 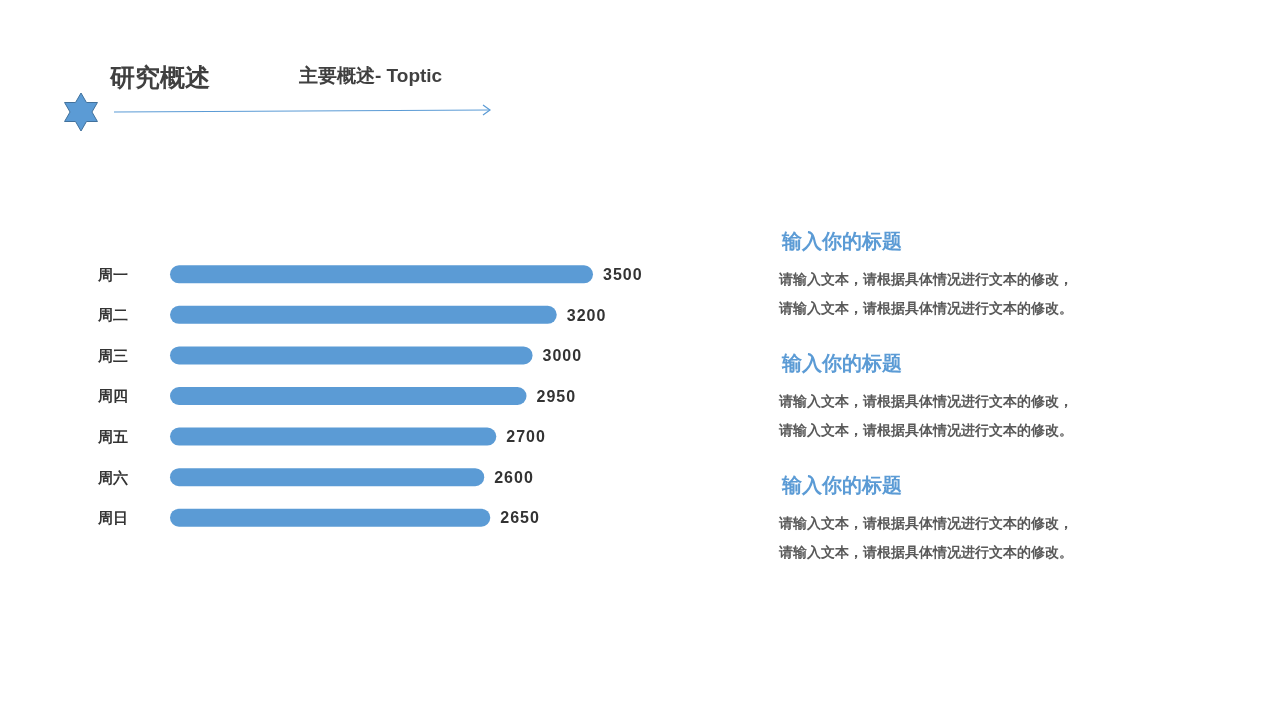 I want to click on category-label: 周五, so click(x=113, y=436).